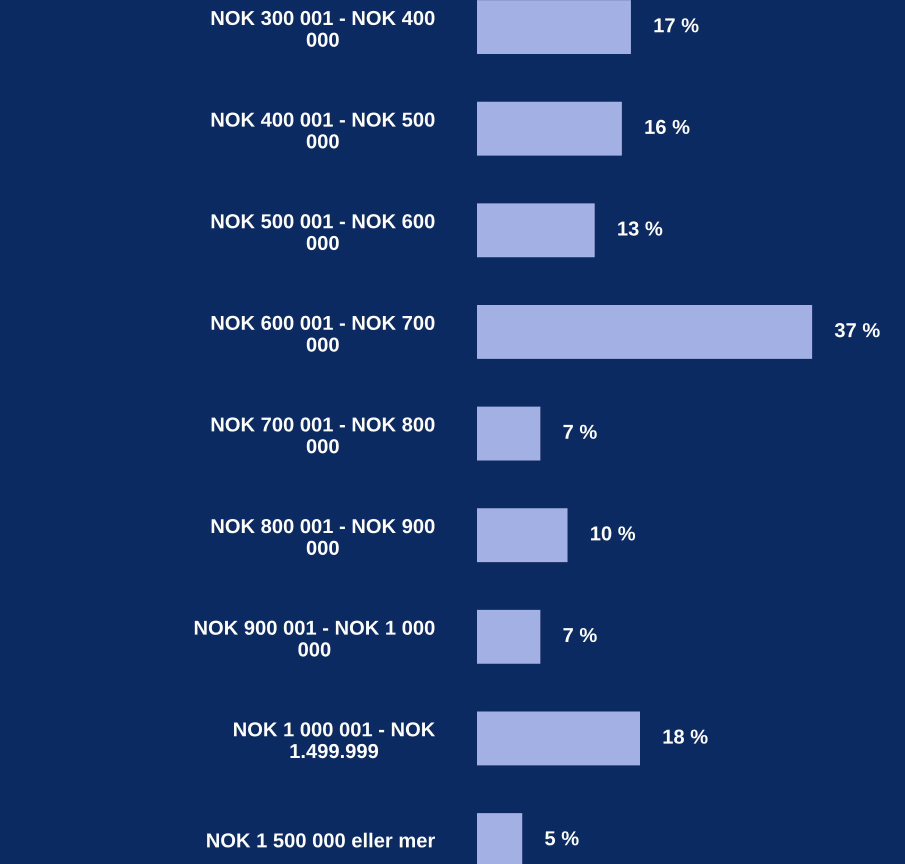  Describe the element at coordinates (323, 28) in the screenshot. I see `y-tick-label: NOK 300 001 - NOK 400 000` at that location.